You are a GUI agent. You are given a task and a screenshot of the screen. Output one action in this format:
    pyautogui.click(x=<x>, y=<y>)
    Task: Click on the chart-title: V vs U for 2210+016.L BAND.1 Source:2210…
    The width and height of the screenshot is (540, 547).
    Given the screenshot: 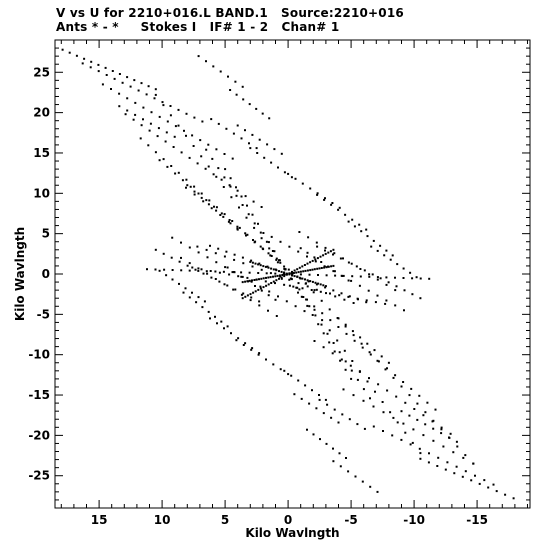 What is the action you would take?
    pyautogui.click(x=230, y=13)
    